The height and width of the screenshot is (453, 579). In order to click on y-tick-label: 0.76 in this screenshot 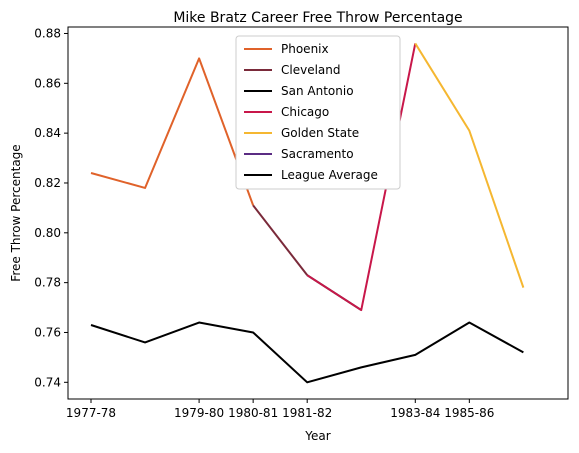, I will do `click(47, 332)`.